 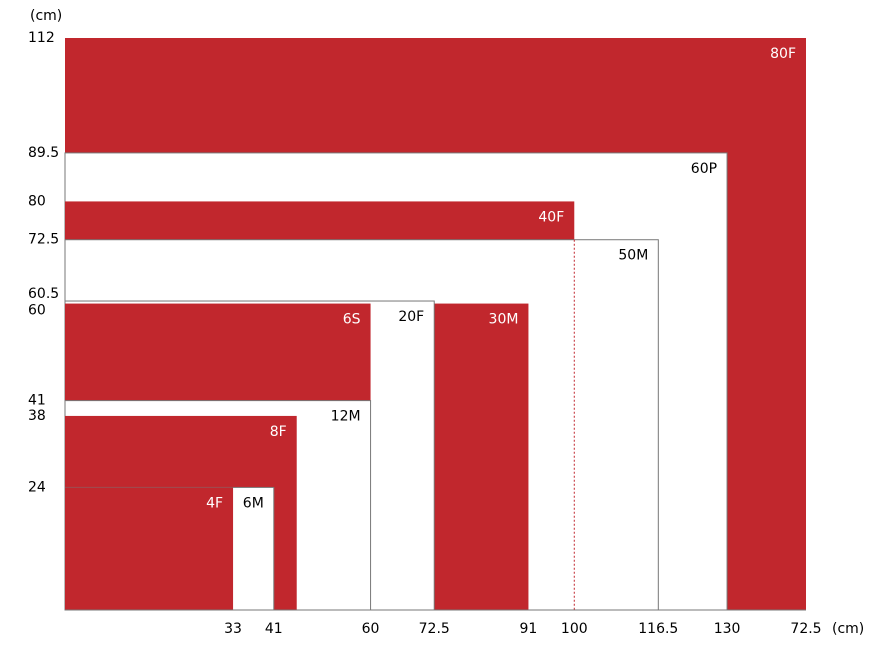 I want to click on x-tick-label: 100, so click(x=574, y=629).